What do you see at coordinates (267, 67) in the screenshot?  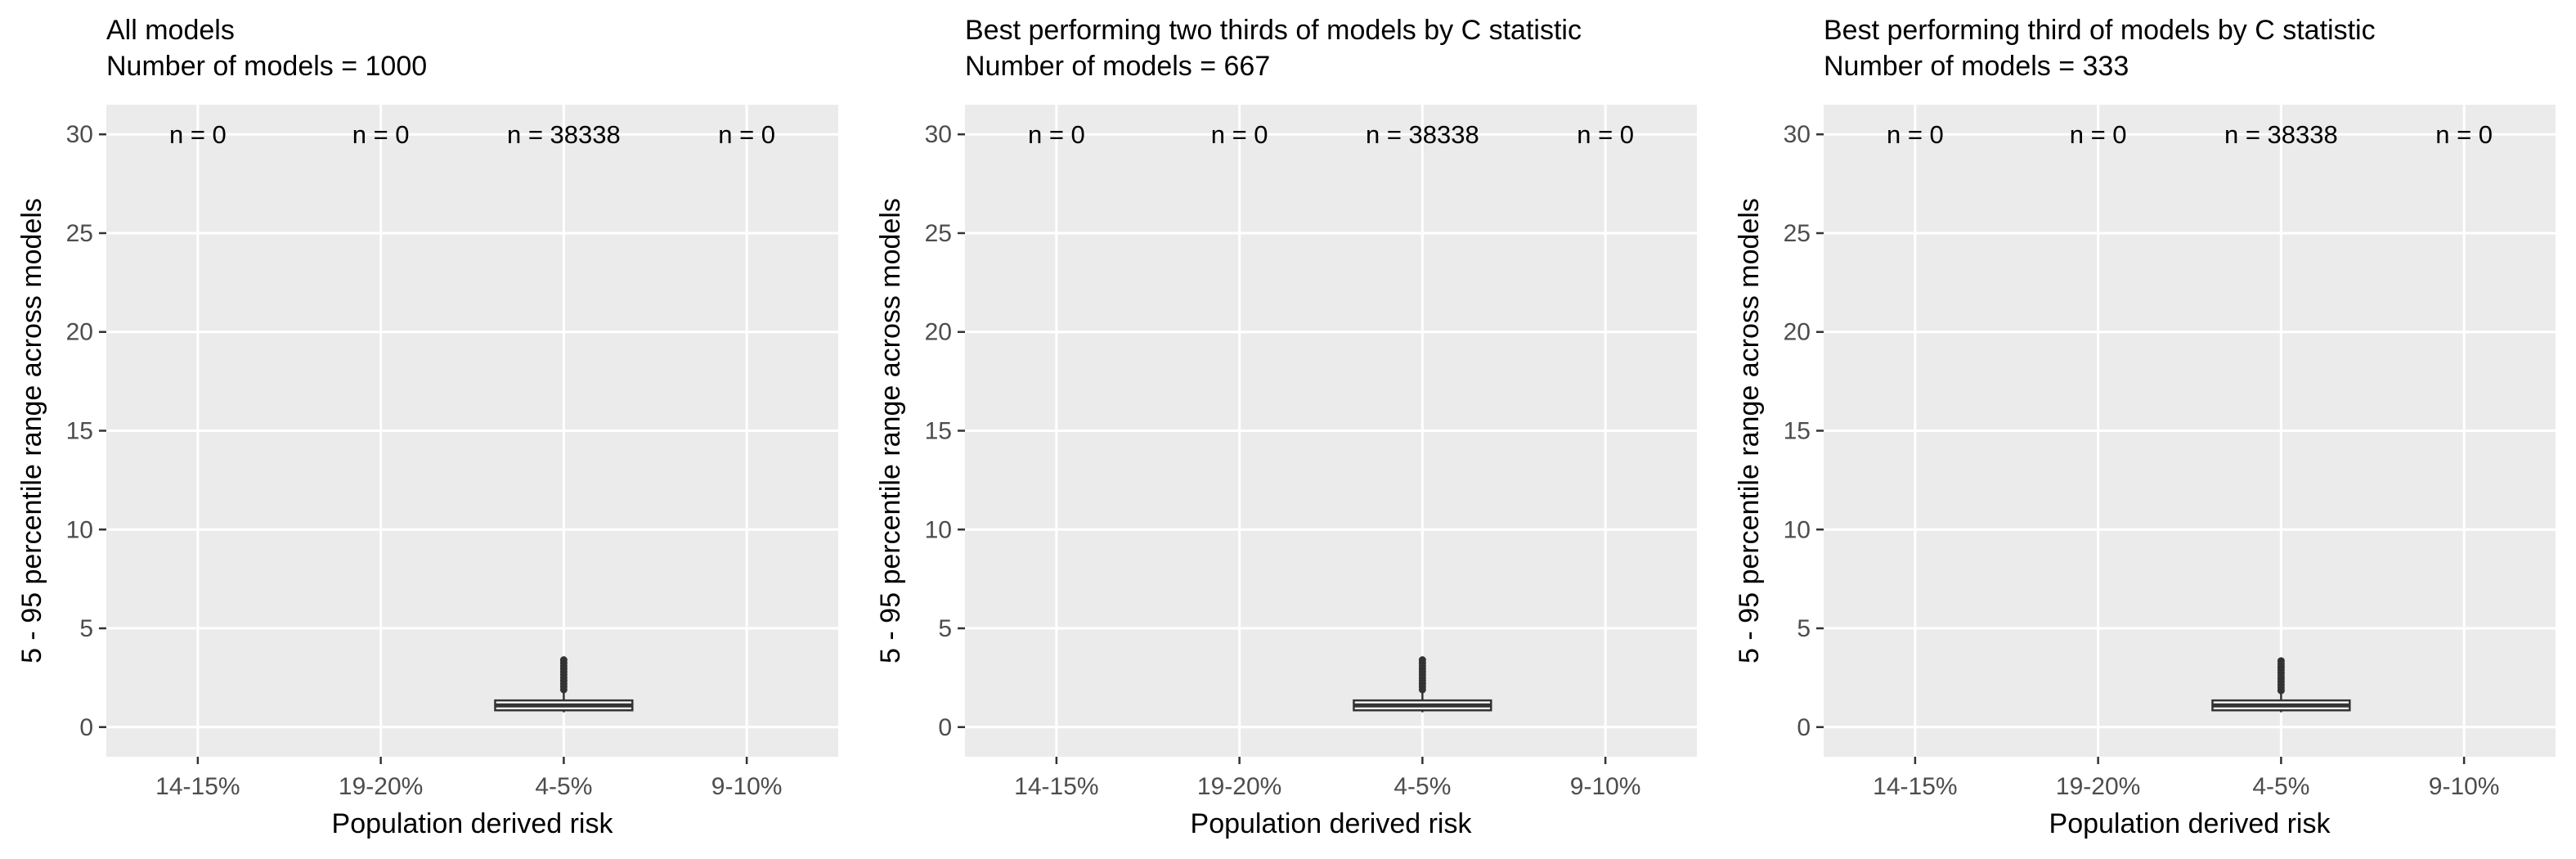 I see `chart-subtitle: Number of models = 1000` at bounding box center [267, 67].